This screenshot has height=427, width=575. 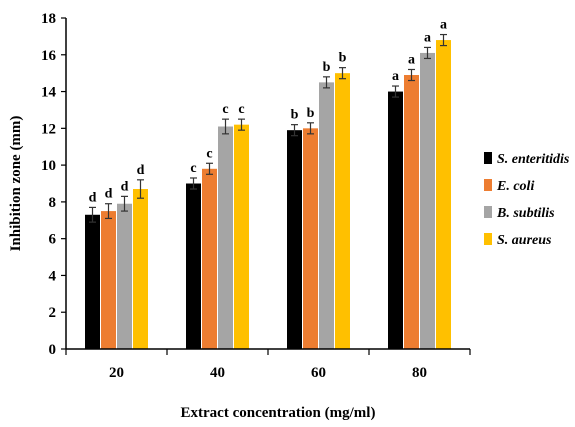 What do you see at coordinates (524, 240) in the screenshot?
I see `legend-label: S. aureus` at bounding box center [524, 240].